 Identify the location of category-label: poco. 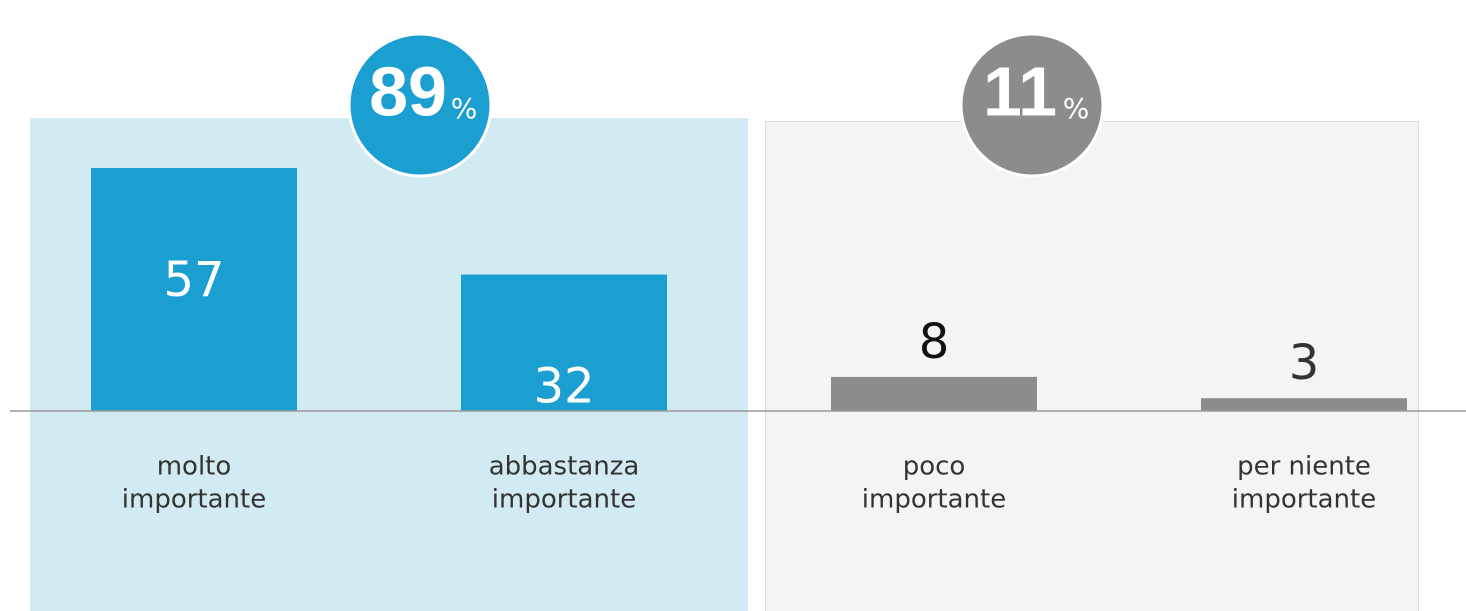
(934, 467).